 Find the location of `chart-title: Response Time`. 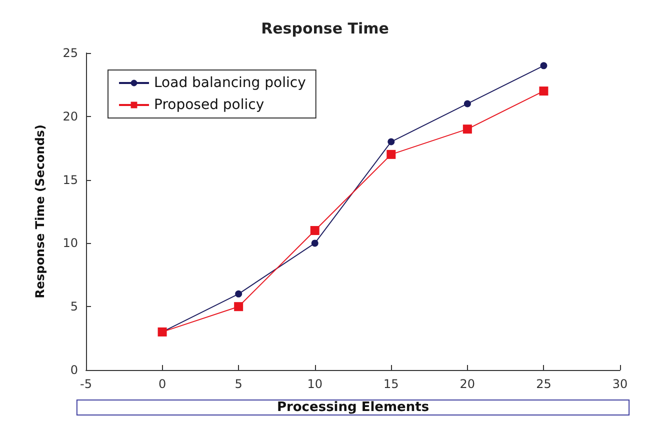

chart-title: Response Time is located at coordinates (325, 29).